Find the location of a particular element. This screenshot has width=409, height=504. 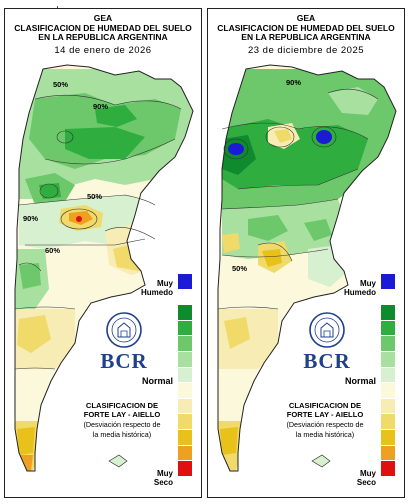

map-date: 23 de diciembre de 2025 is located at coordinates (306, 50).